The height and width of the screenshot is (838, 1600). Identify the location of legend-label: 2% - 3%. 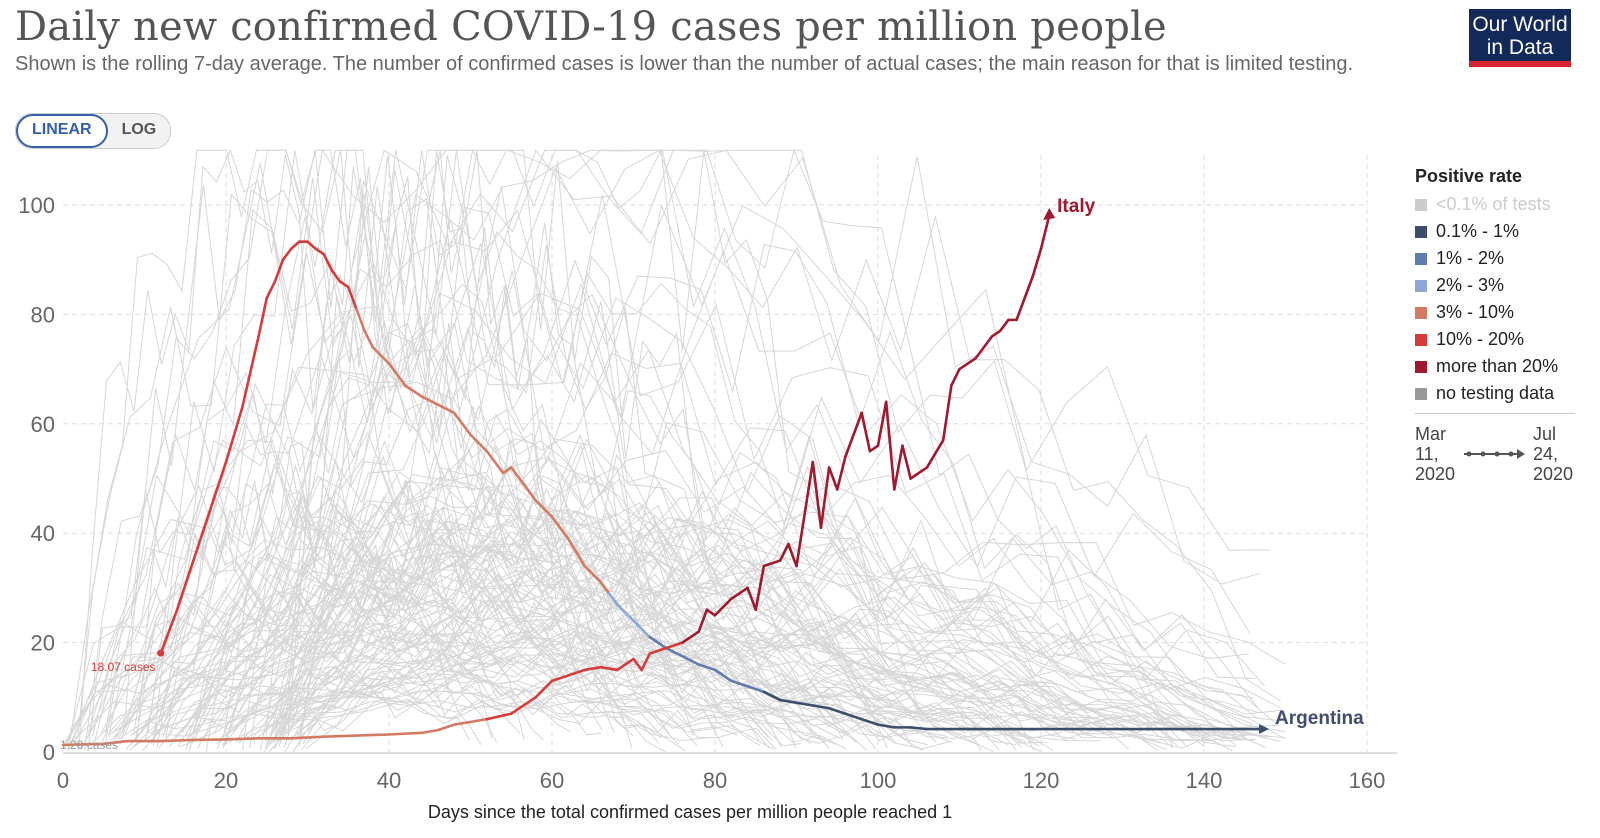
(1470, 285).